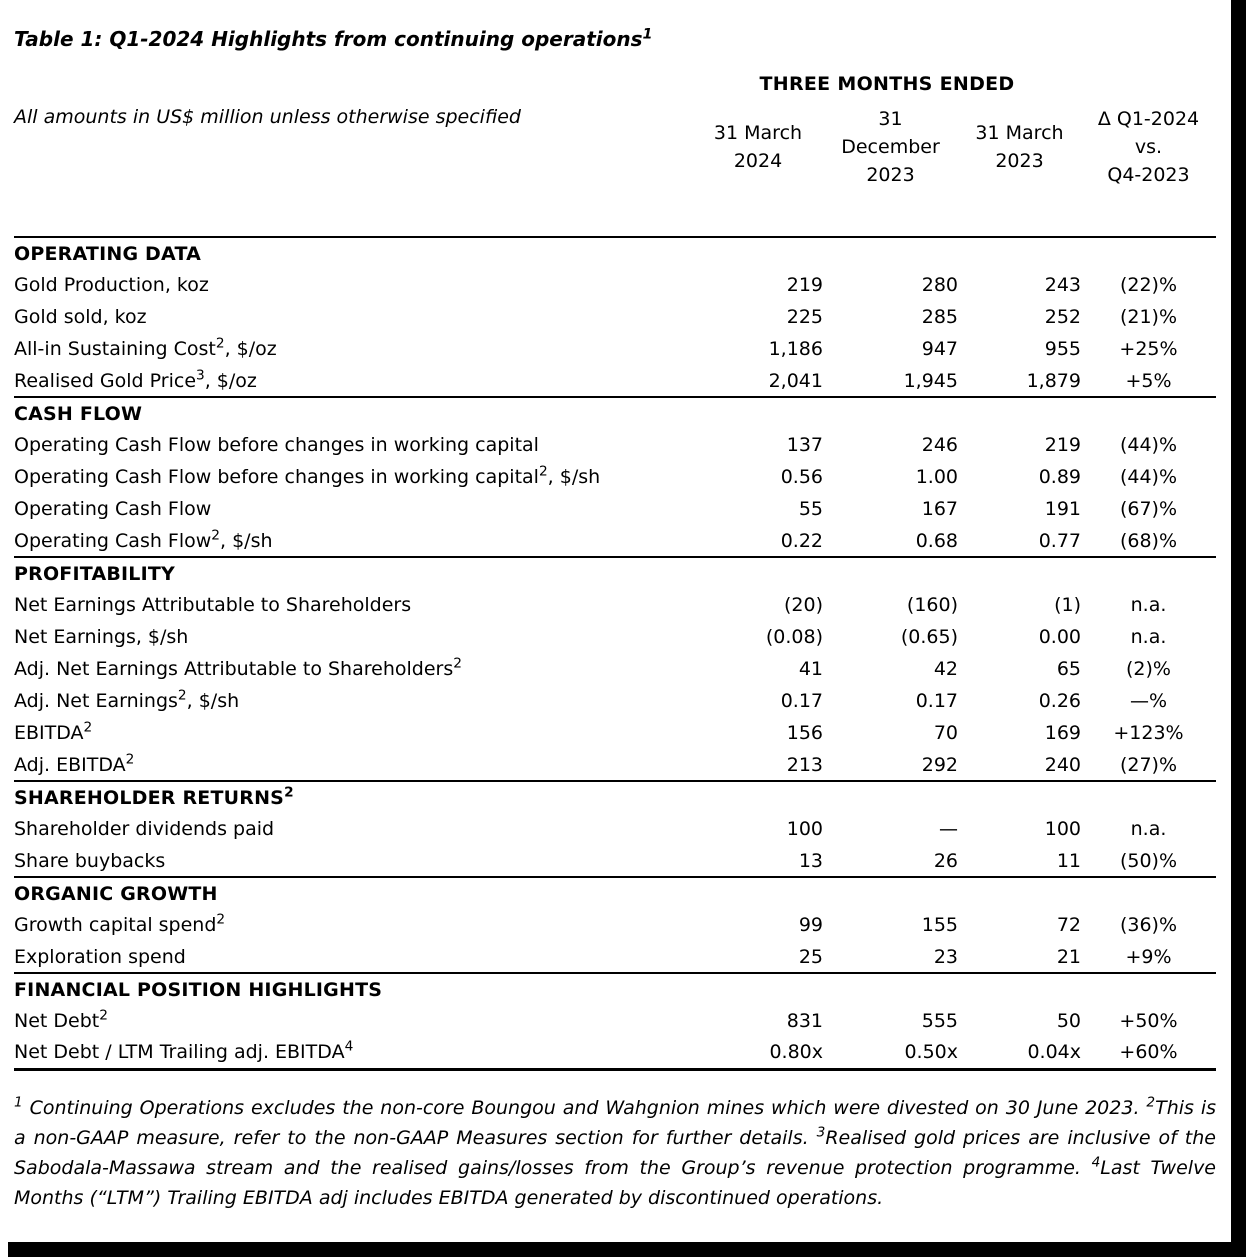  What do you see at coordinates (932, 605) in the screenshot?
I see `value-q4-2023: (160)` at bounding box center [932, 605].